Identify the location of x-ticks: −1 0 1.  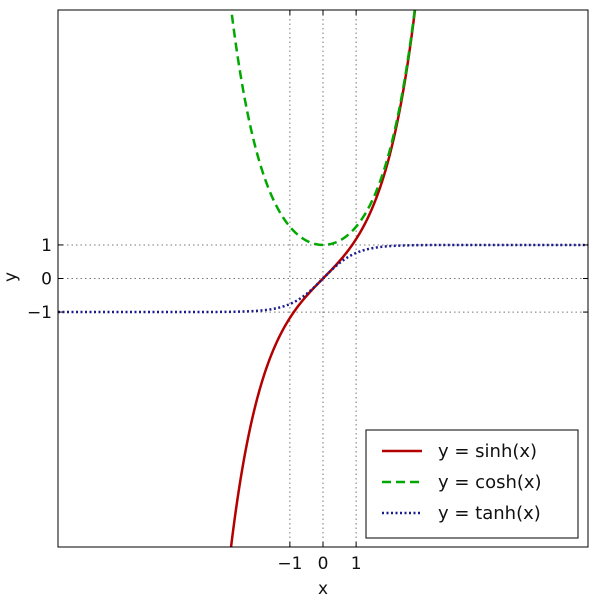
(319, 292).